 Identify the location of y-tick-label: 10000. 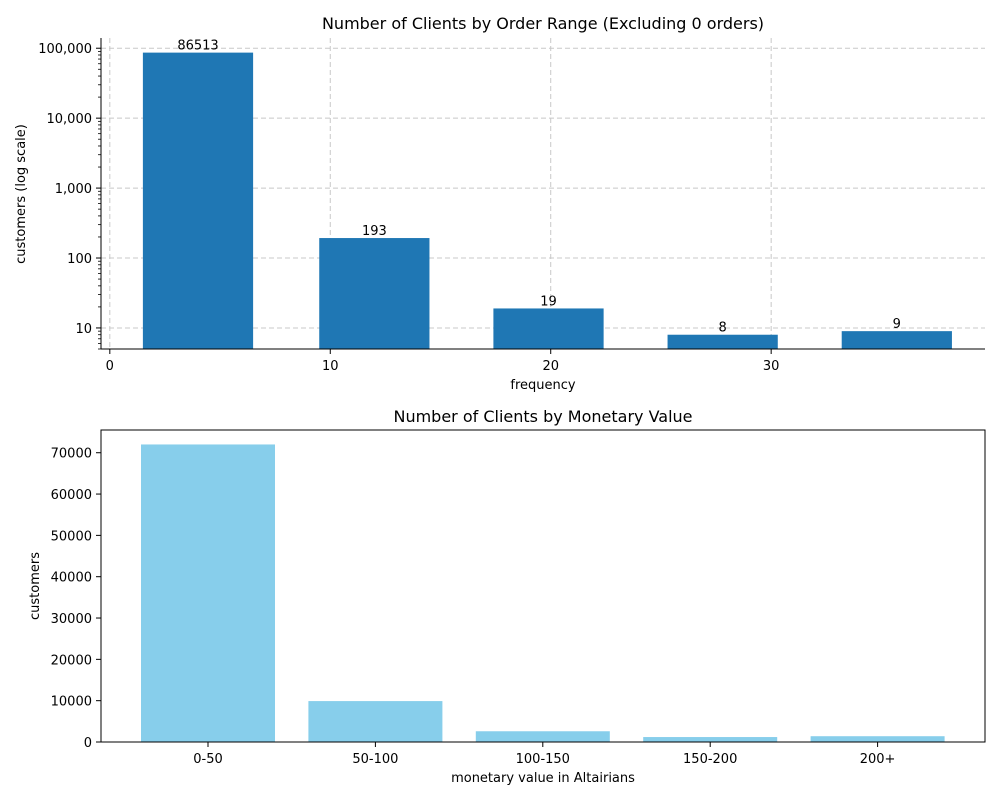
(71, 702).